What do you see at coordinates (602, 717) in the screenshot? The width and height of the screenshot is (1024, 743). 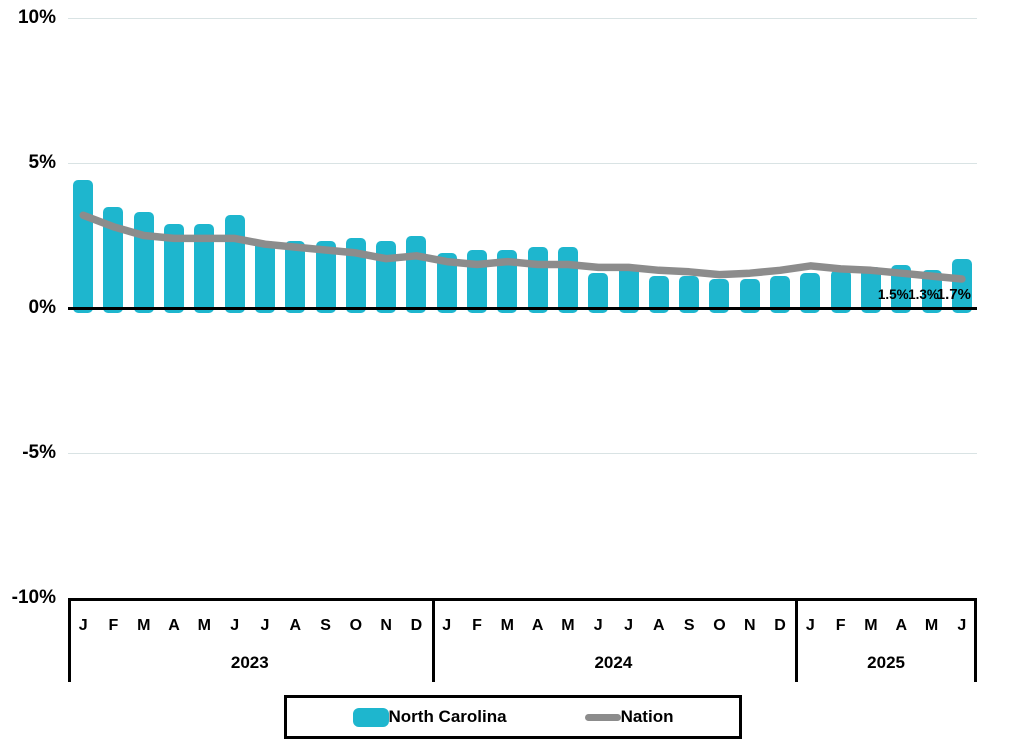 I see `nation-swatch` at bounding box center [602, 717].